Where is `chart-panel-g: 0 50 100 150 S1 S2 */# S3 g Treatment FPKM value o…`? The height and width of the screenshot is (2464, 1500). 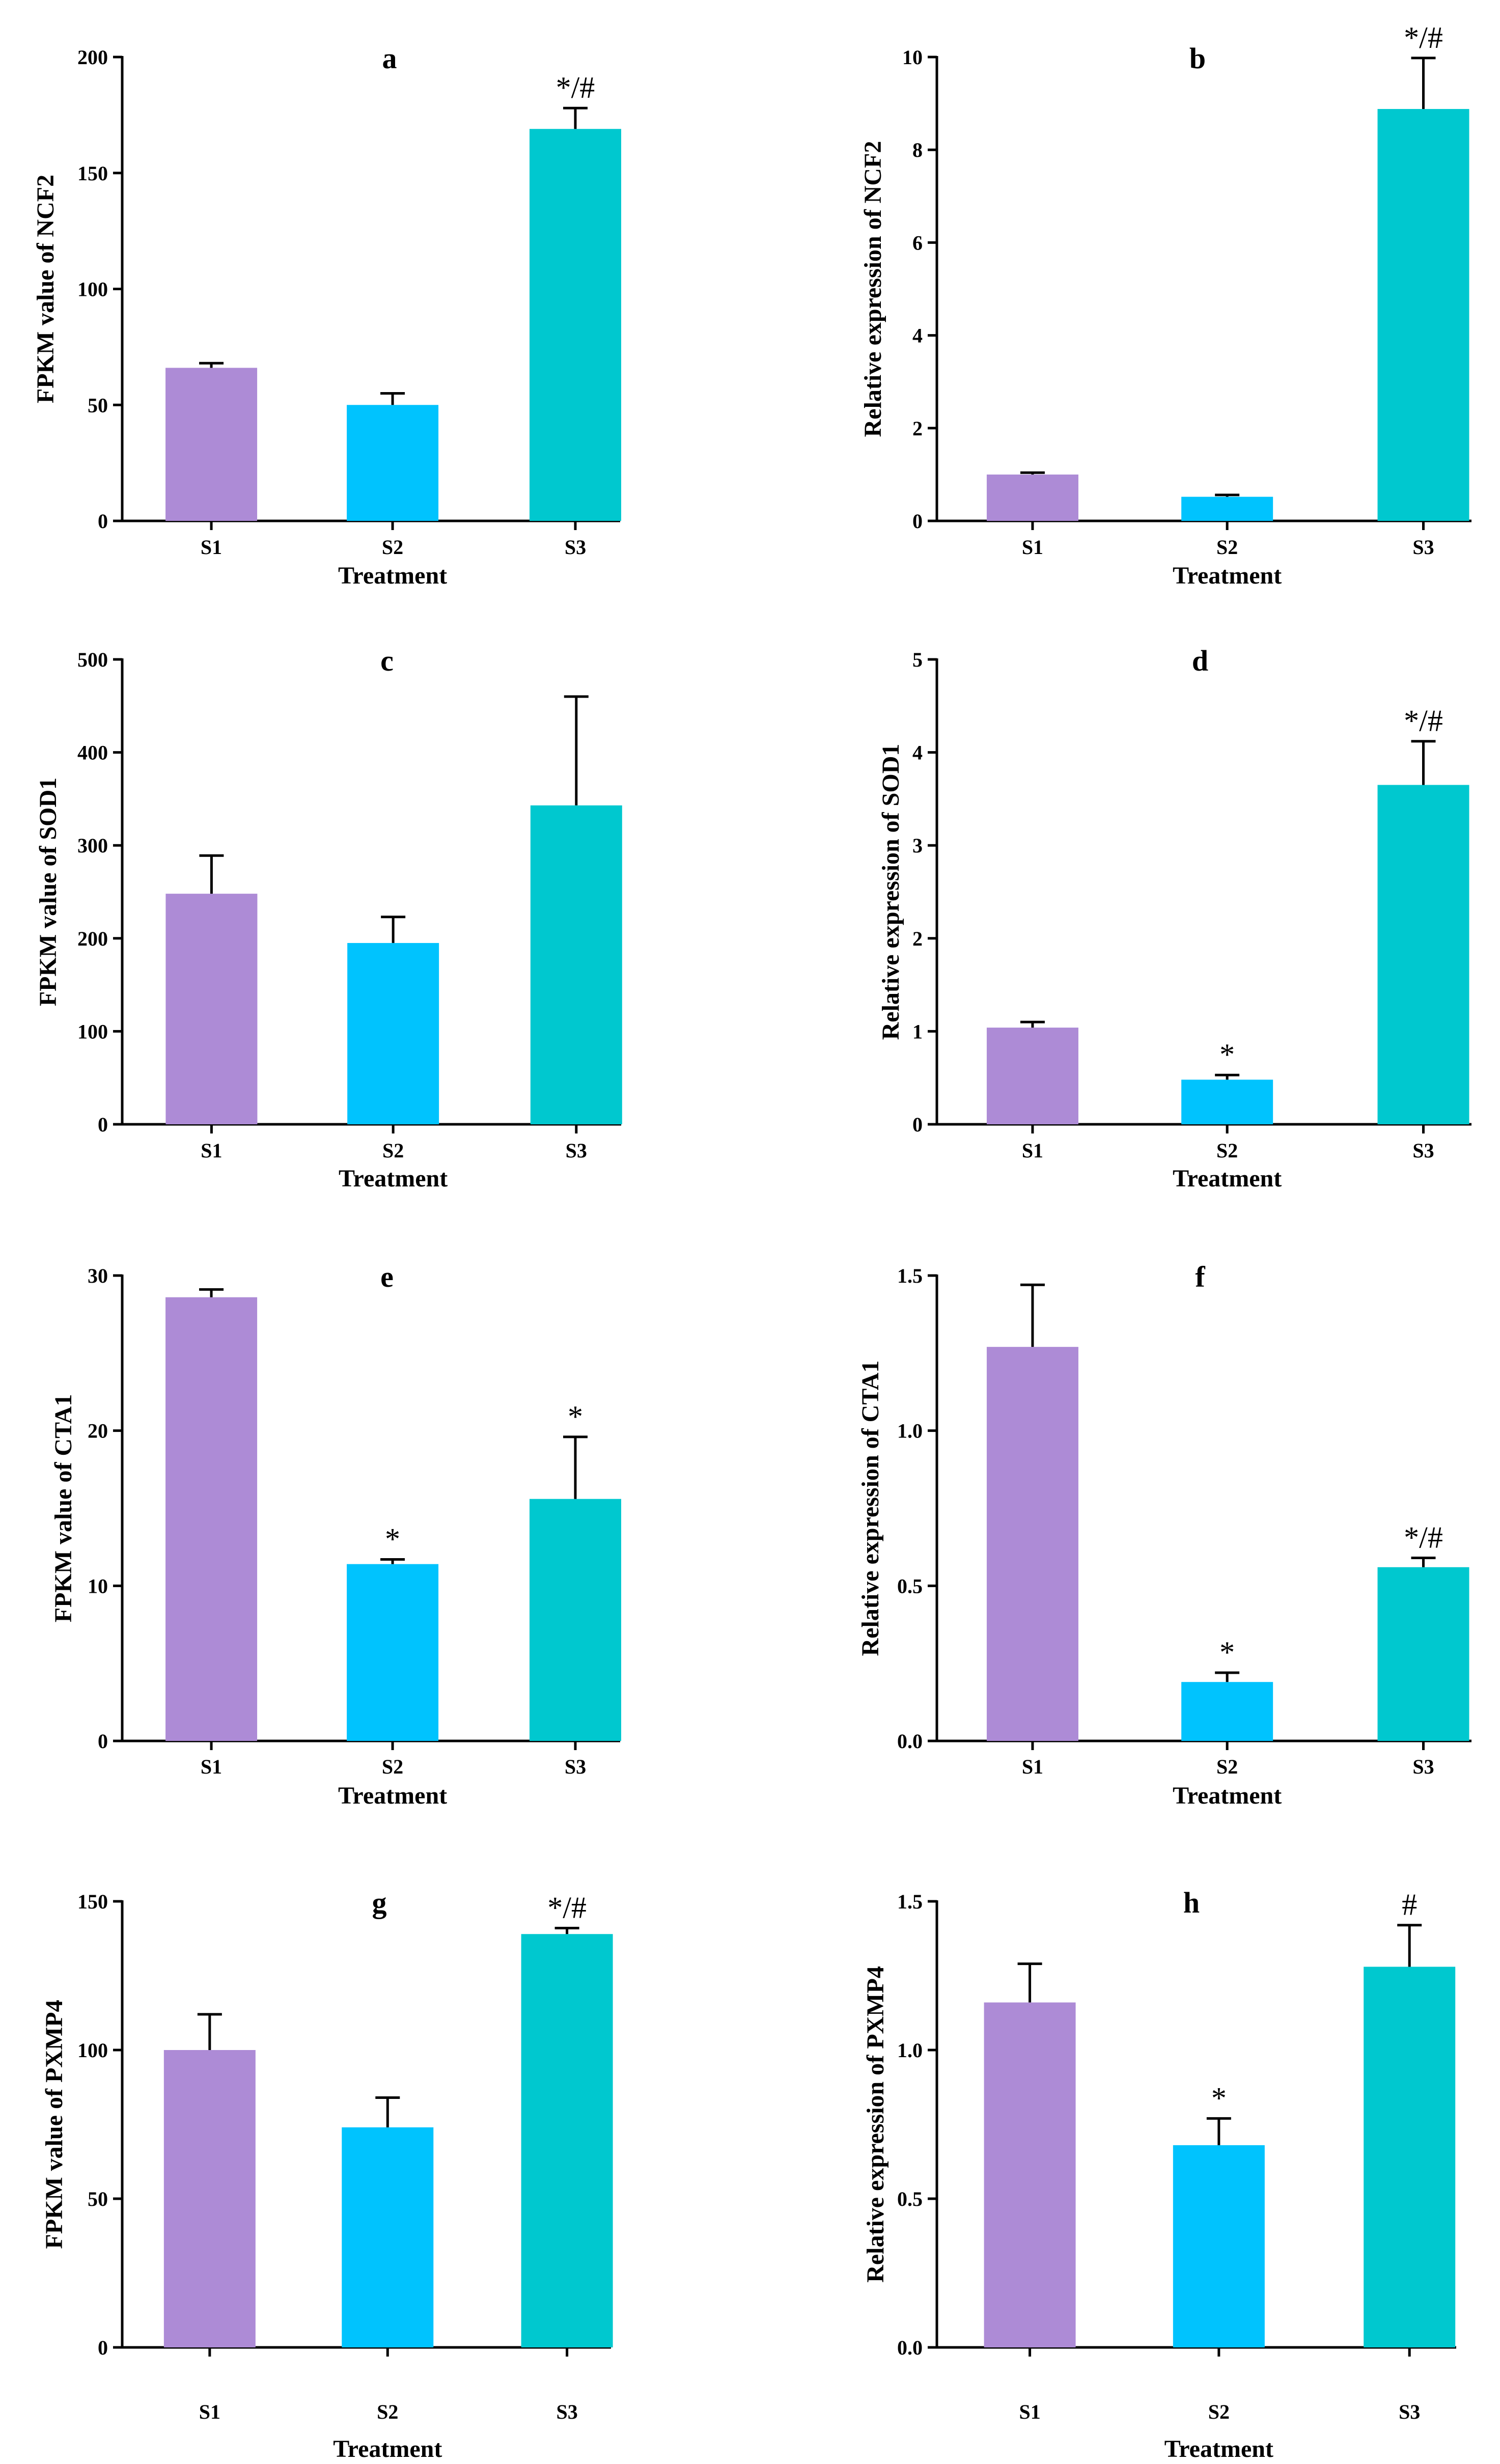
chart-panel-g: 0 50 100 150 S1 S2 */# S3 g Treatment FPKM value o… is located at coordinates (327, 2174).